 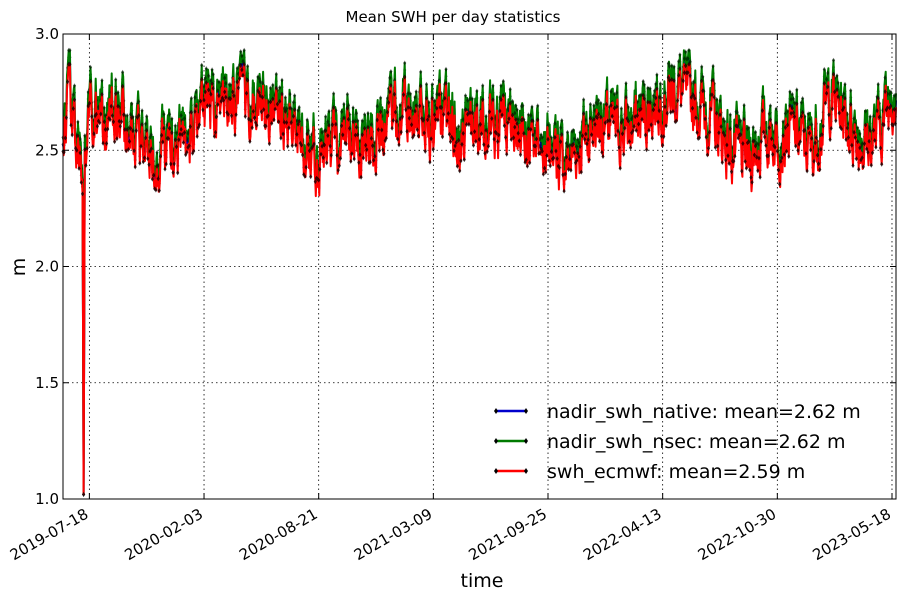 What do you see at coordinates (49, 534) in the screenshot?
I see `x-tick-label: 2019-07-18` at bounding box center [49, 534].